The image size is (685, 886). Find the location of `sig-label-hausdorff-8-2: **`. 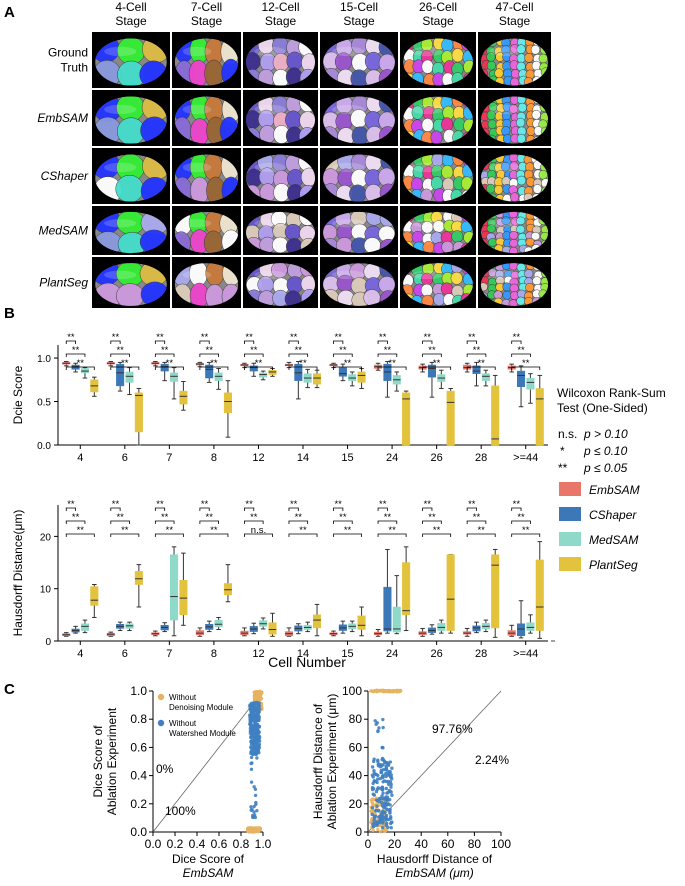

sig-label-hausdorff-8-2: ** is located at coordinates (437, 530).